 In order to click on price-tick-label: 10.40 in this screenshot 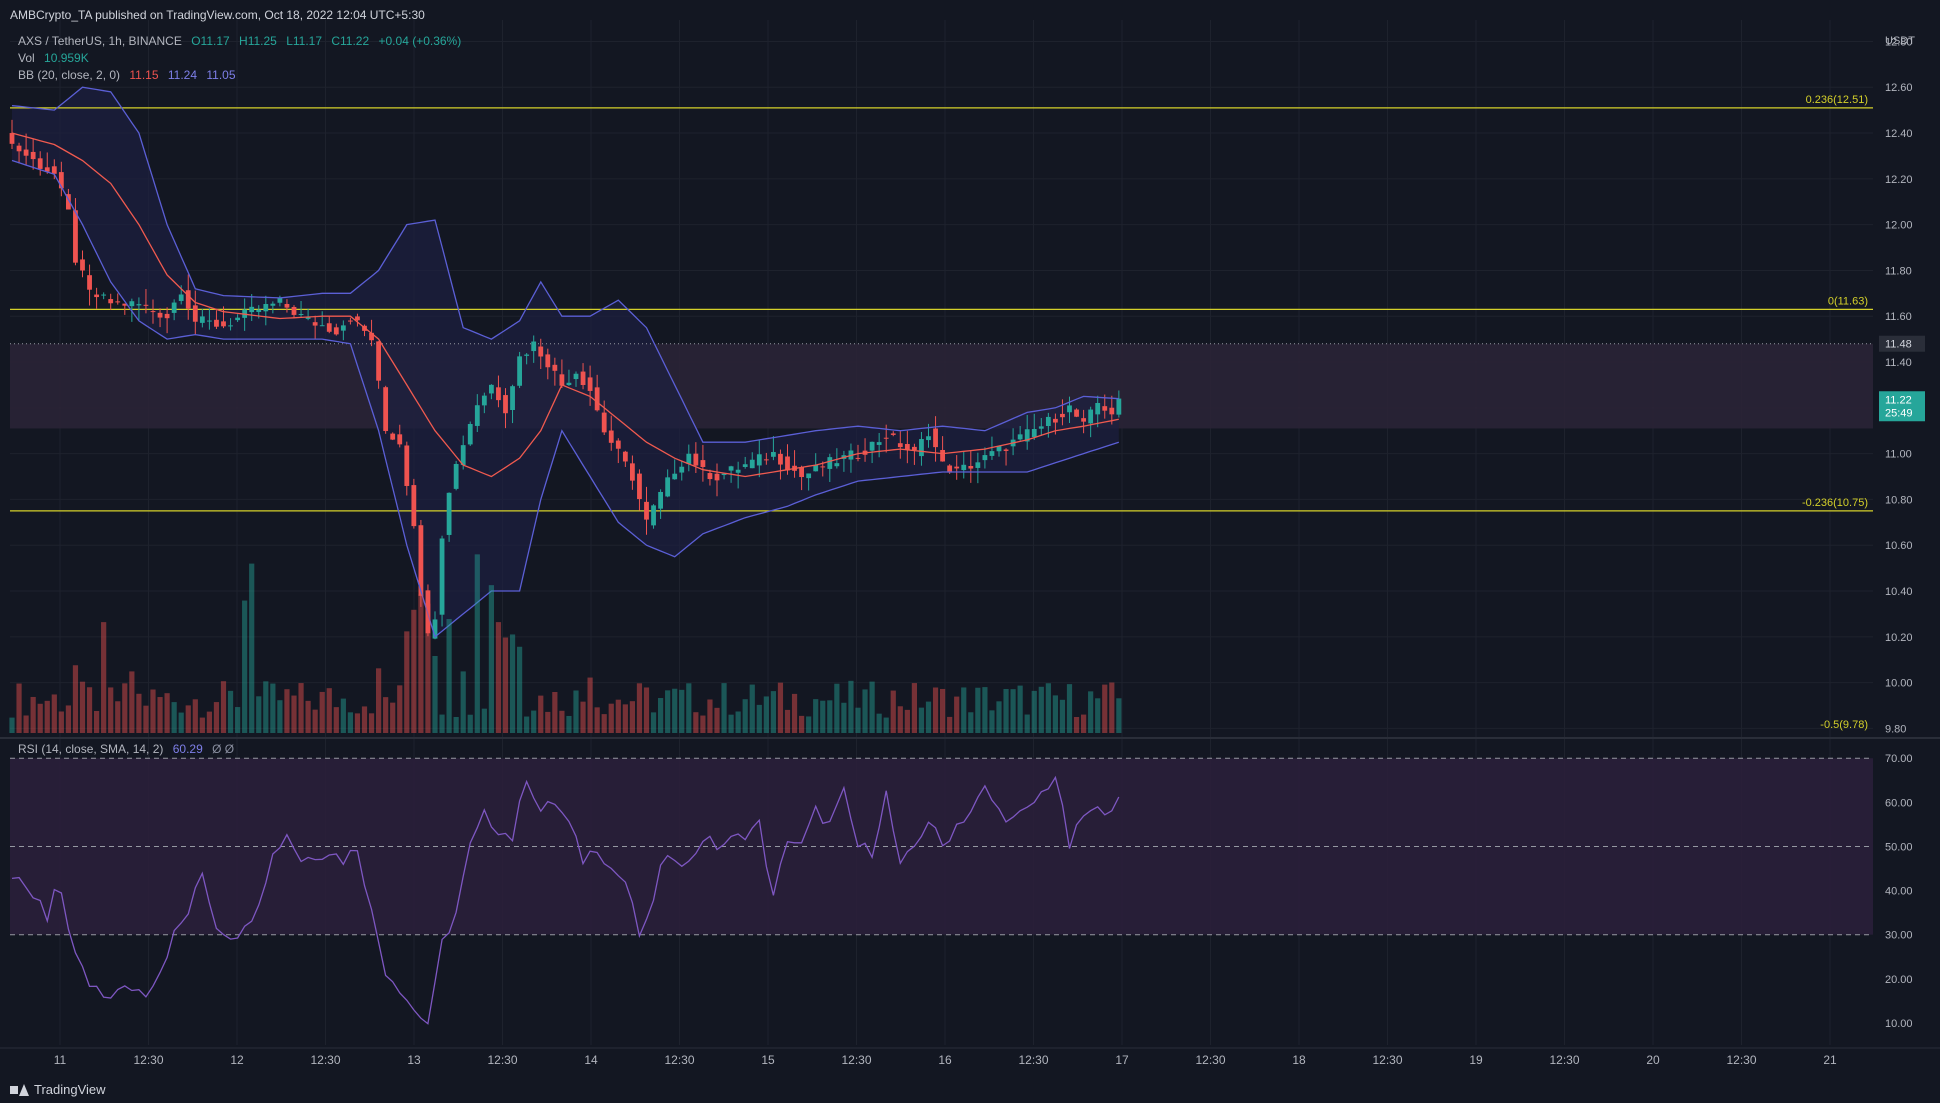, I will do `click(1899, 592)`.